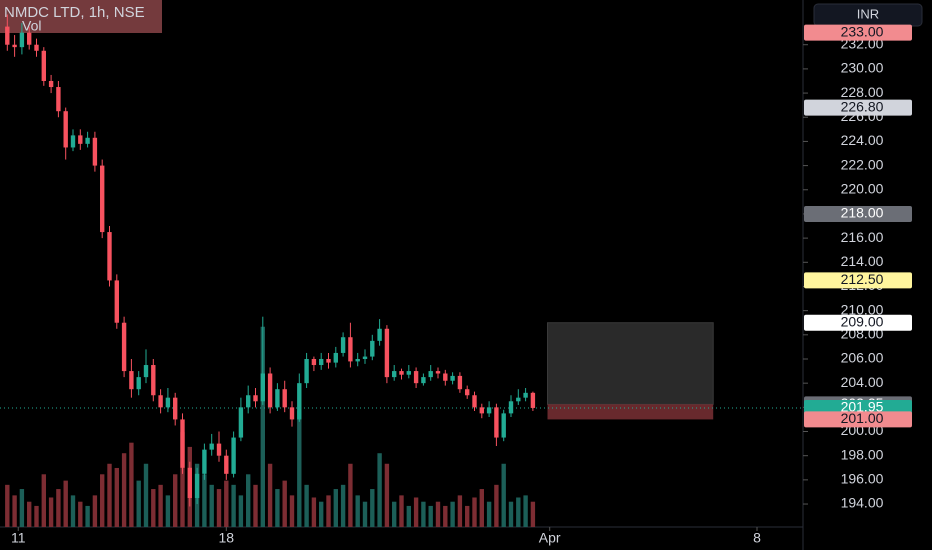  What do you see at coordinates (862, 68) in the screenshot?
I see `y-tick-label: 230.00` at bounding box center [862, 68].